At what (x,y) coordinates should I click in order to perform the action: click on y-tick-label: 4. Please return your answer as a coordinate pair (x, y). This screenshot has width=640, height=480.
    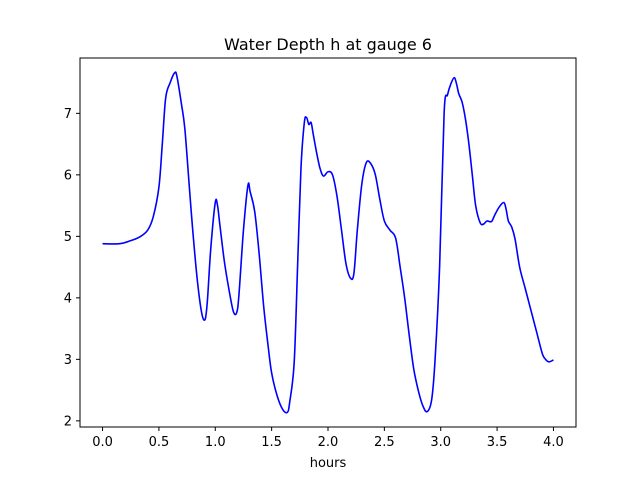
    Looking at the image, I should click on (68, 298).